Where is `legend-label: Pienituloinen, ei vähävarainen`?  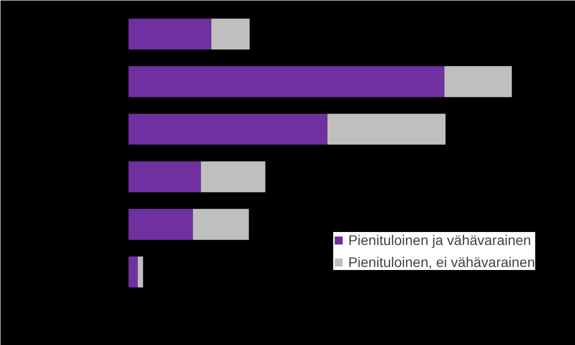
legend-label: Pienituloinen, ei vähävarainen is located at coordinates (441, 262).